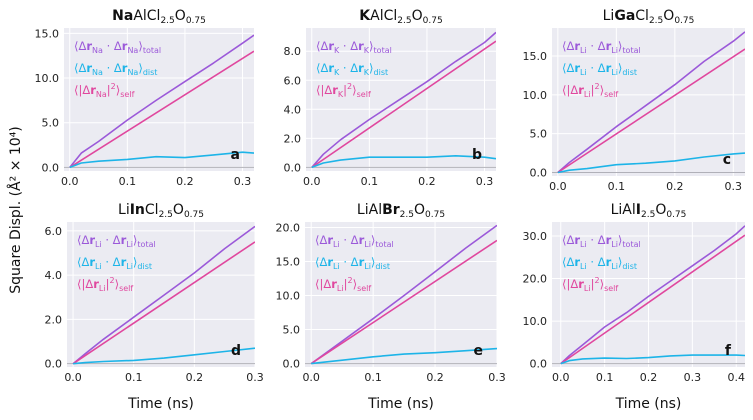  Describe the element at coordinates (293, 109) in the screenshot. I see `y-tick-label: 4.0` at that location.